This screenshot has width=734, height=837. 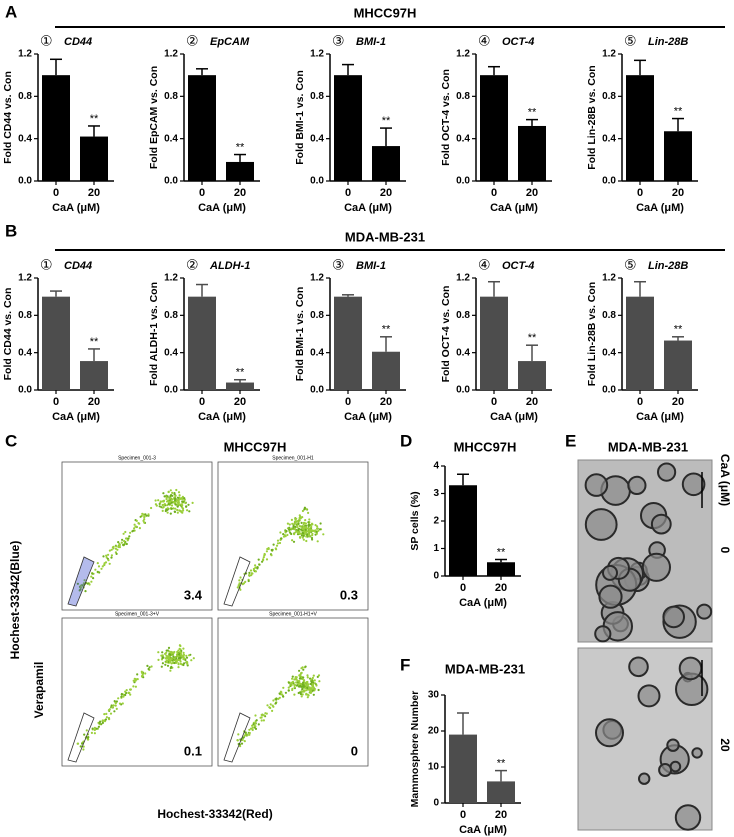 What do you see at coordinates (39, 690) in the screenshot?
I see `row-label: Verapamil` at bounding box center [39, 690].